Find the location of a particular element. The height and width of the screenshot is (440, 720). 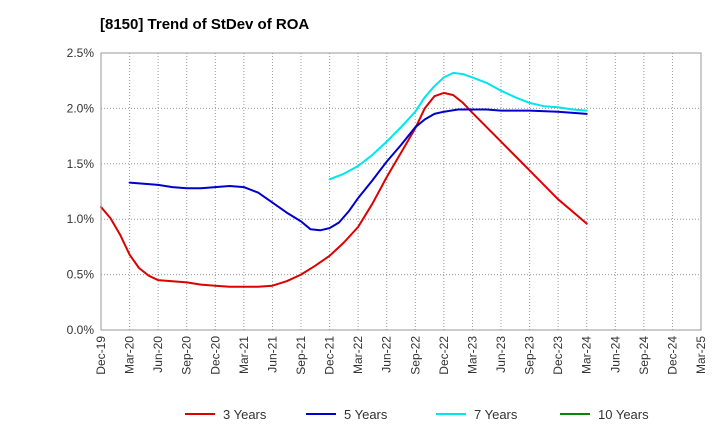

x-tick-label: Dec-24 is located at coordinates (672, 355).